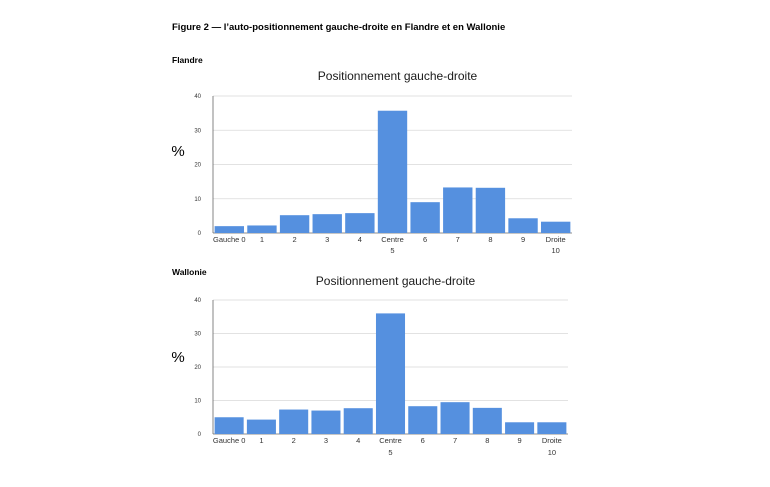  I want to click on chart-0-y-tick-20: 20, so click(197, 166).